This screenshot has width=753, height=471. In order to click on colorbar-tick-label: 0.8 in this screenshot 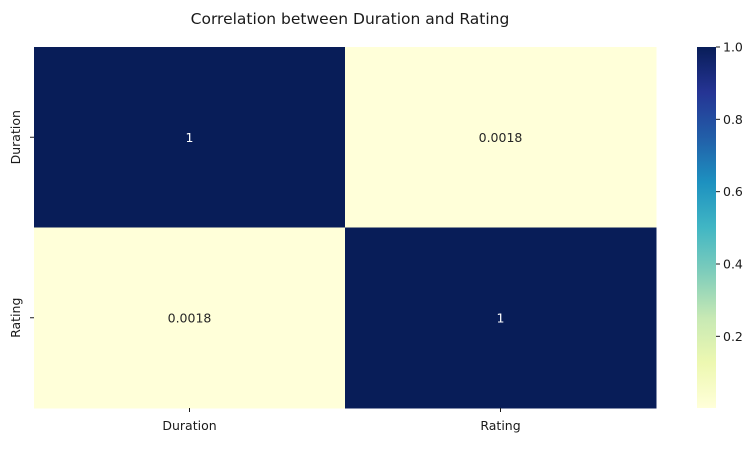, I will do `click(733, 119)`.